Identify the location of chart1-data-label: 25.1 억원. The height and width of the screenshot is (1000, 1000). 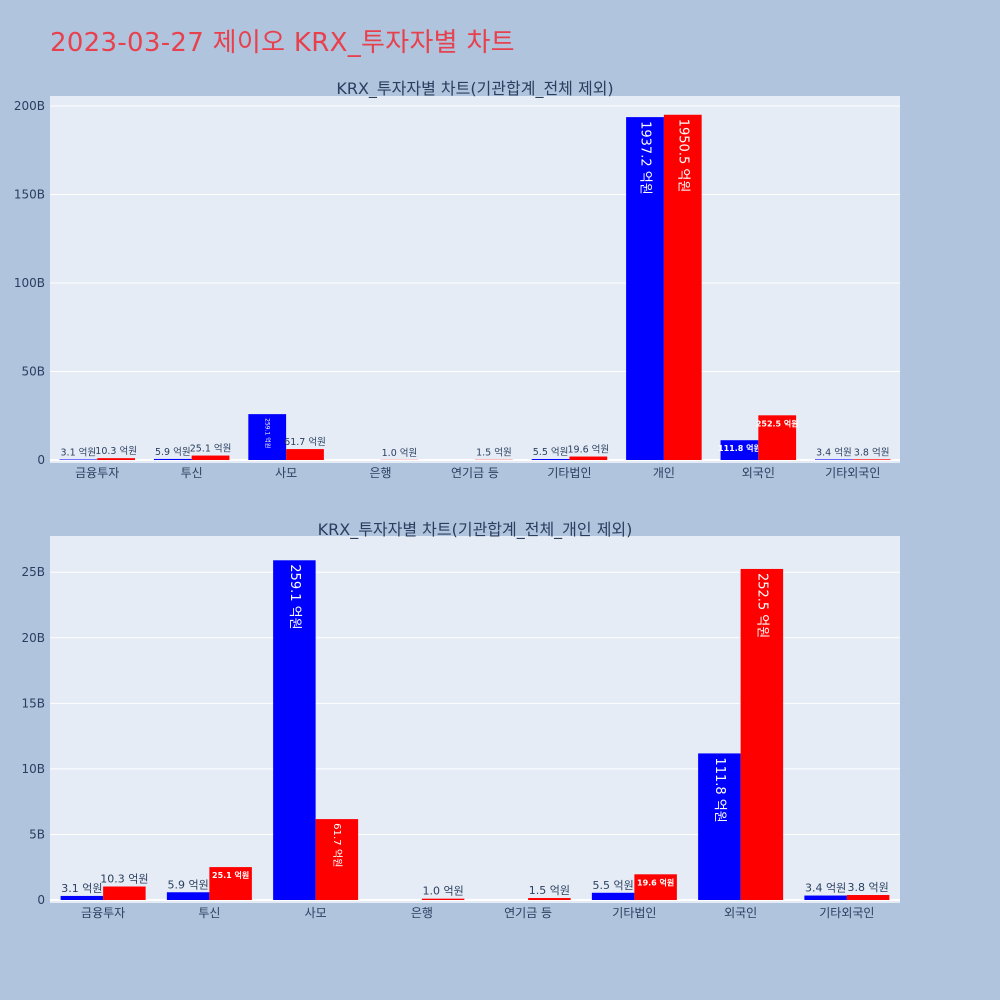
(211, 449).